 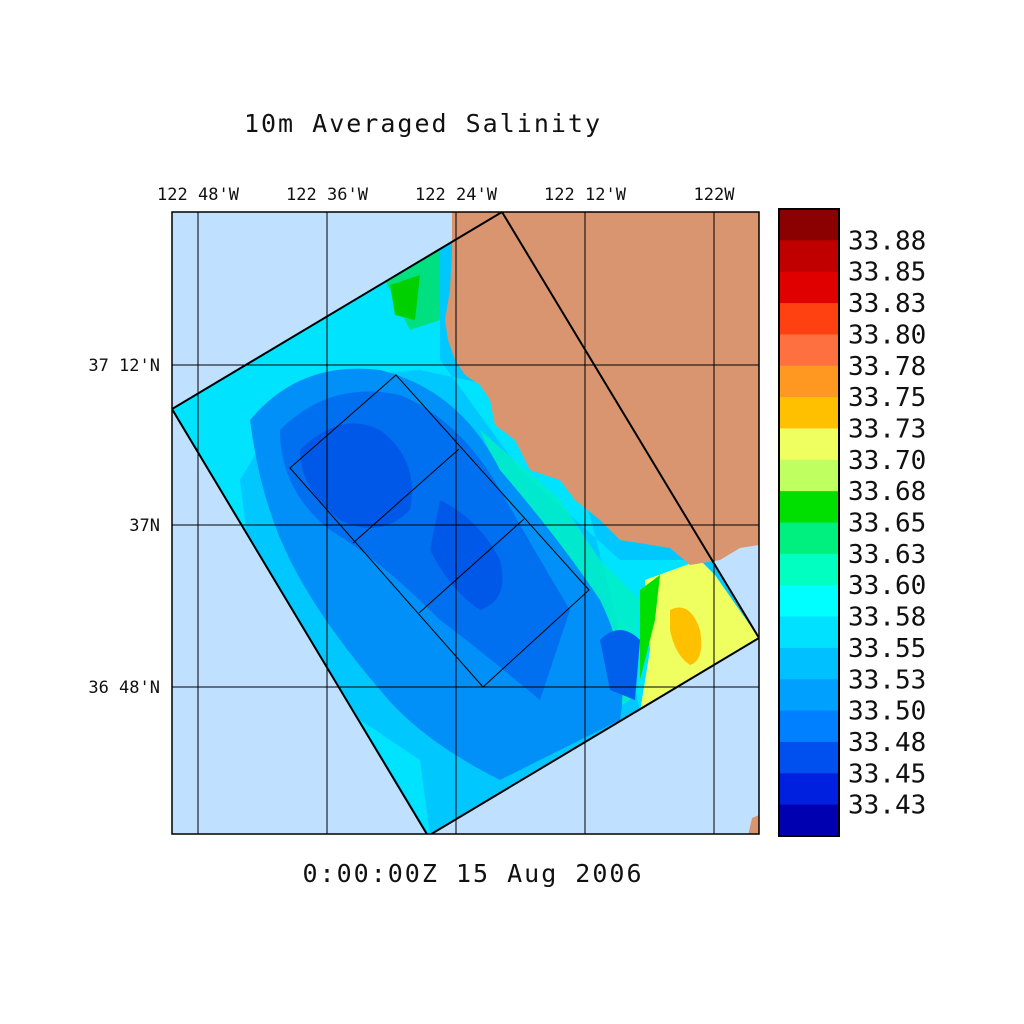 I want to click on colorbar-label: 33.88, so click(x=887, y=241).